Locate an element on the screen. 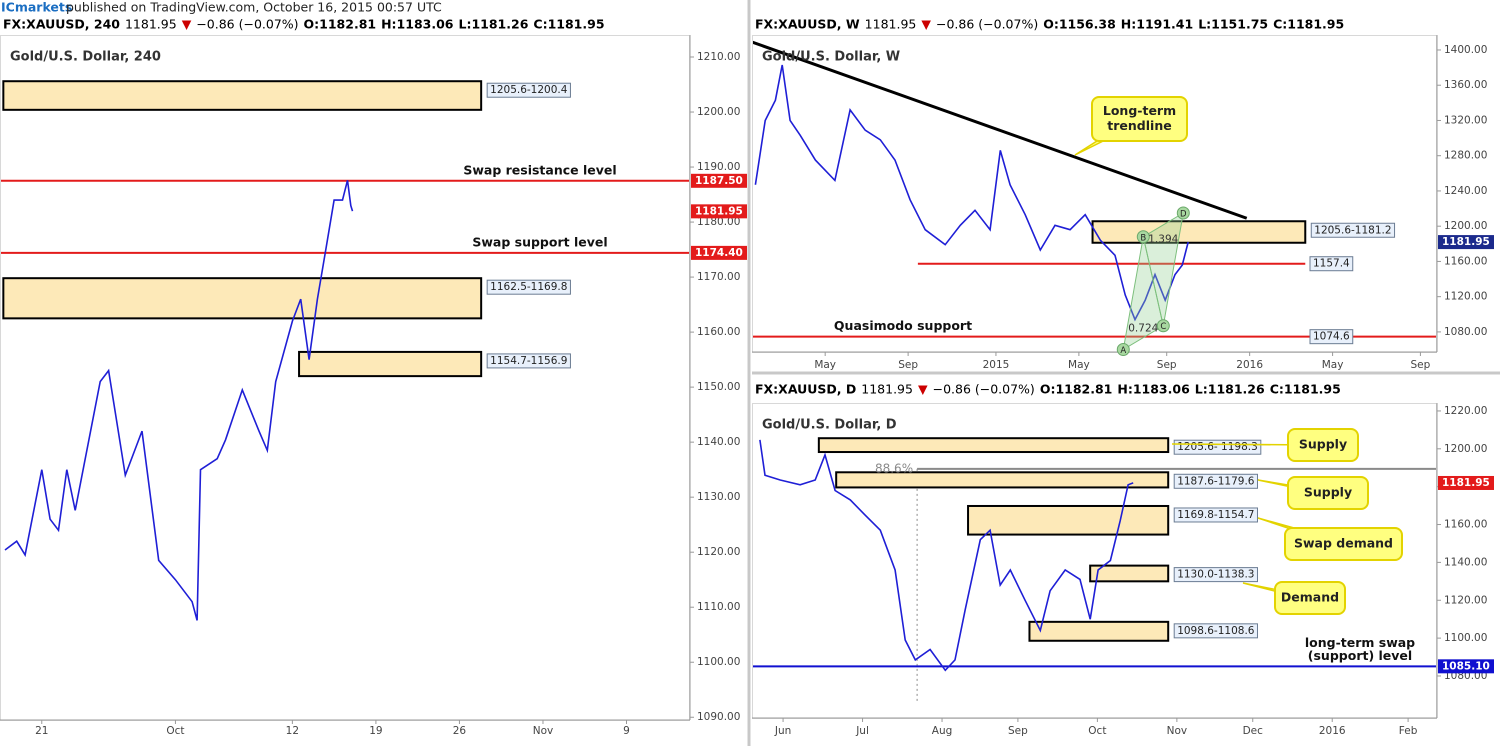  chart-title: Gold/U.S. Dollar, 240 is located at coordinates (85, 57).